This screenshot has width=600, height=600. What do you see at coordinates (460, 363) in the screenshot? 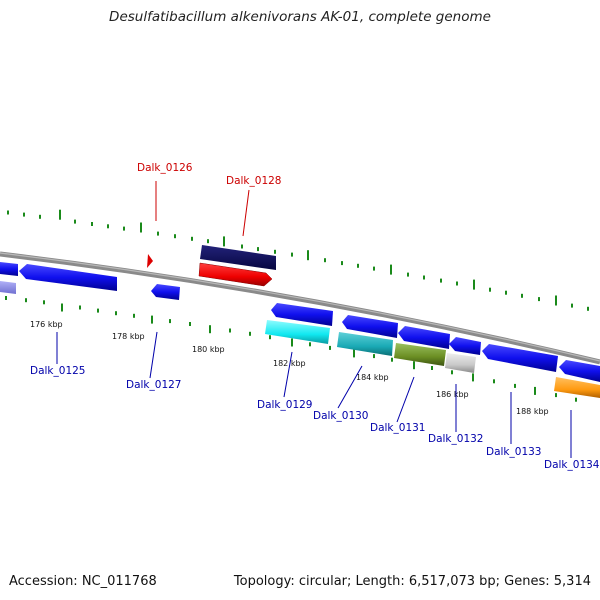
I see `gene-dalk-0132-grey` at bounding box center [460, 363].